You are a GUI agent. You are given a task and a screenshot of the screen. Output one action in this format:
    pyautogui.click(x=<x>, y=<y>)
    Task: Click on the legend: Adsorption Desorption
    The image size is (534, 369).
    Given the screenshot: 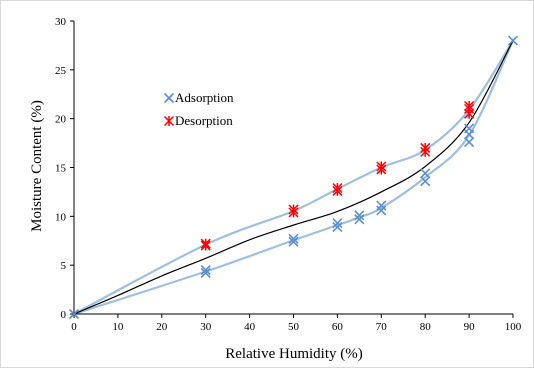 What is the action you would take?
    pyautogui.click(x=198, y=109)
    